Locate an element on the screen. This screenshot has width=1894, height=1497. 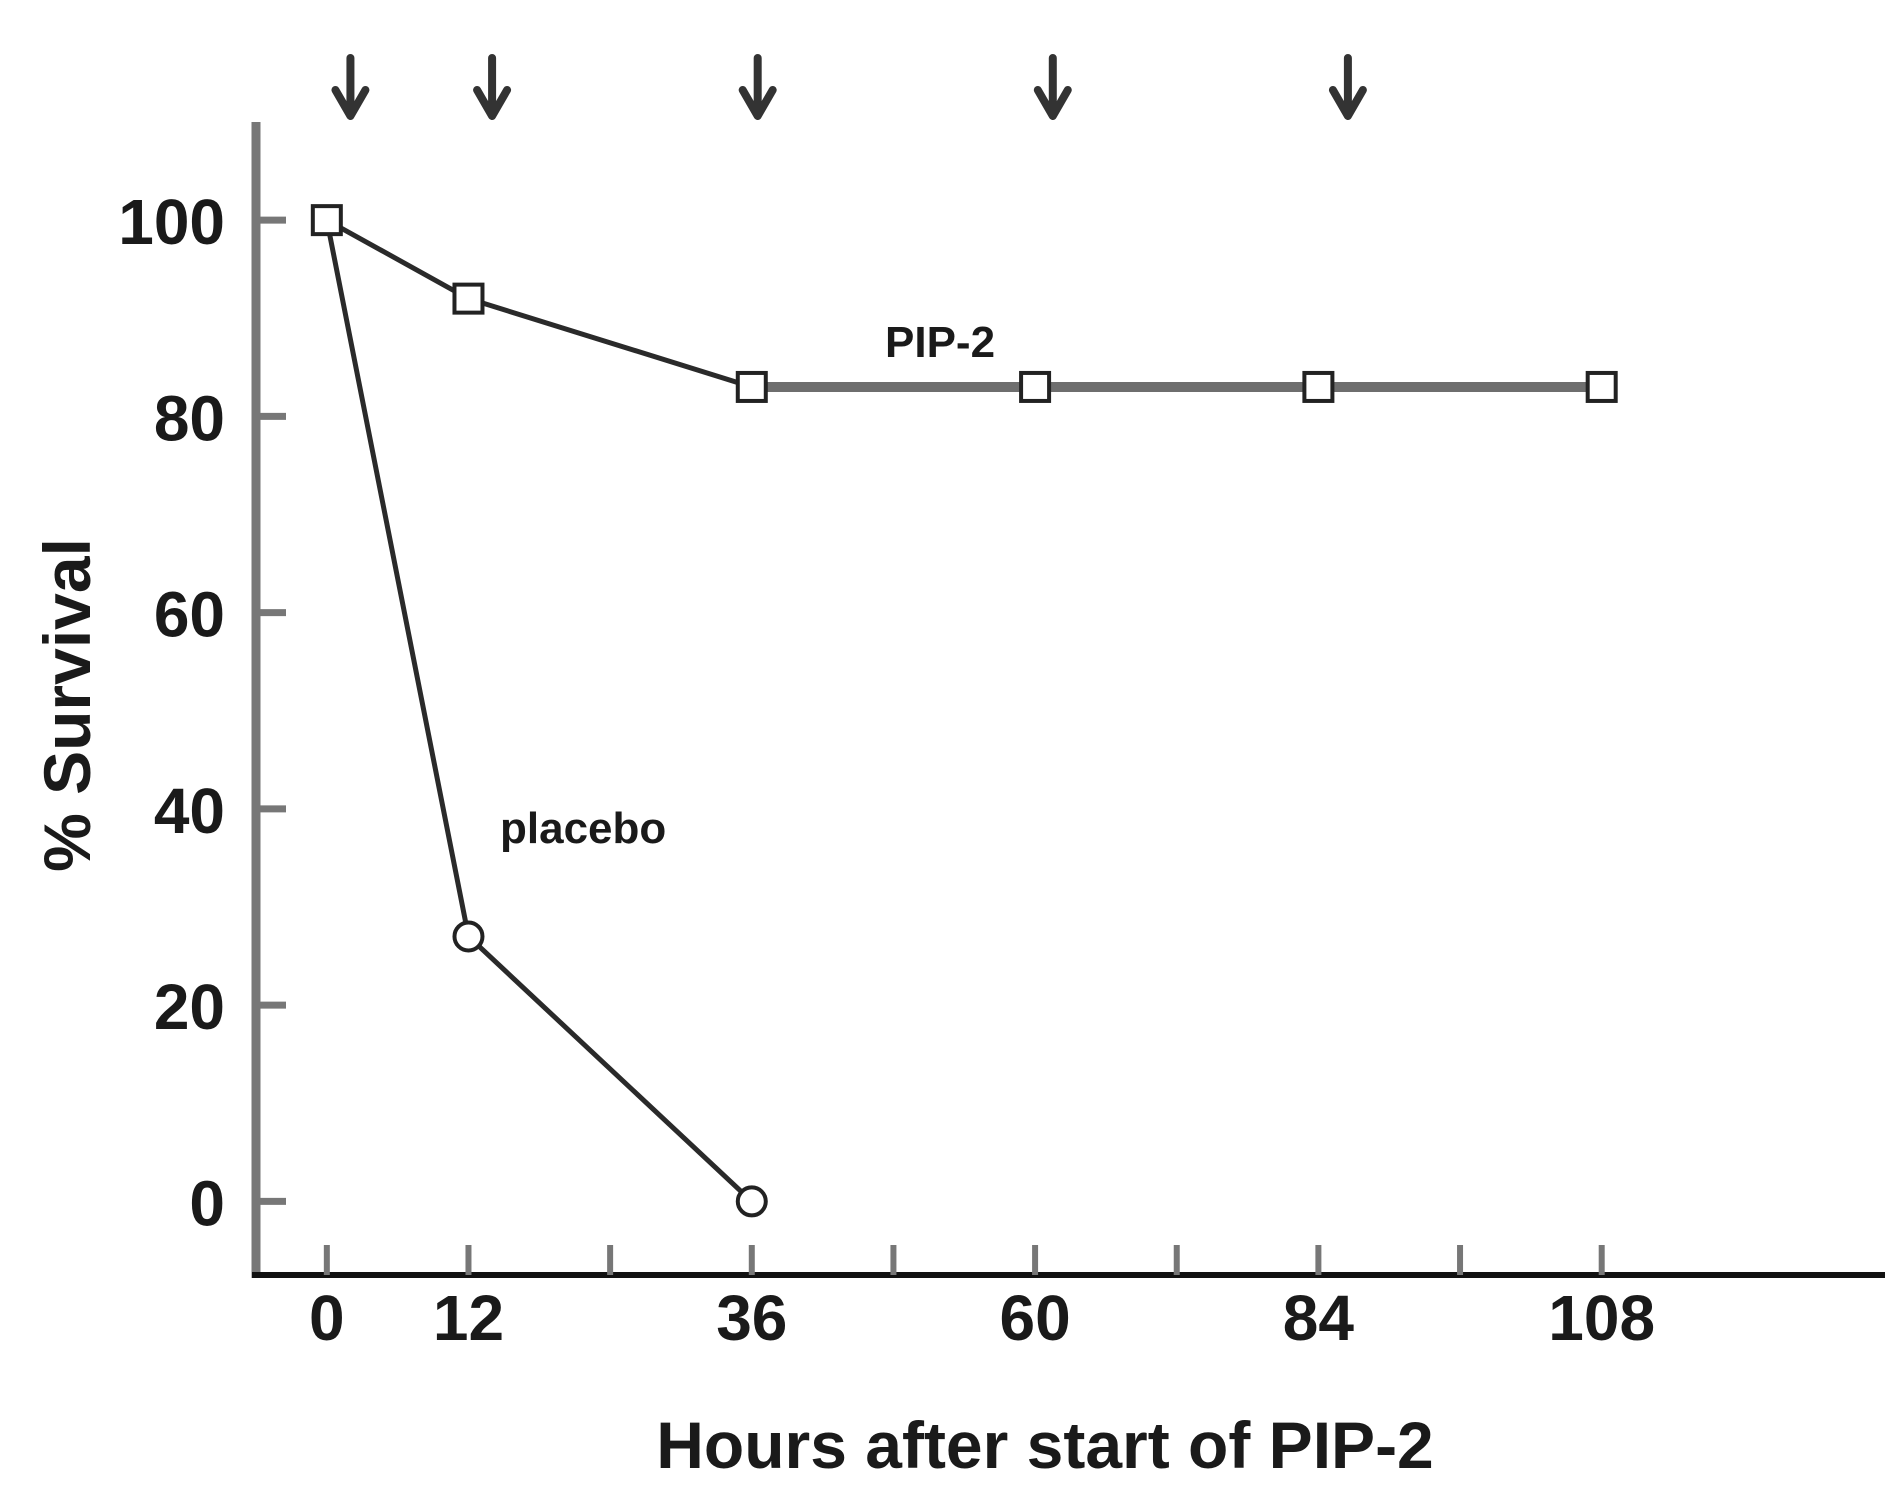
x-tick-label: 84 is located at coordinates (1319, 1318).